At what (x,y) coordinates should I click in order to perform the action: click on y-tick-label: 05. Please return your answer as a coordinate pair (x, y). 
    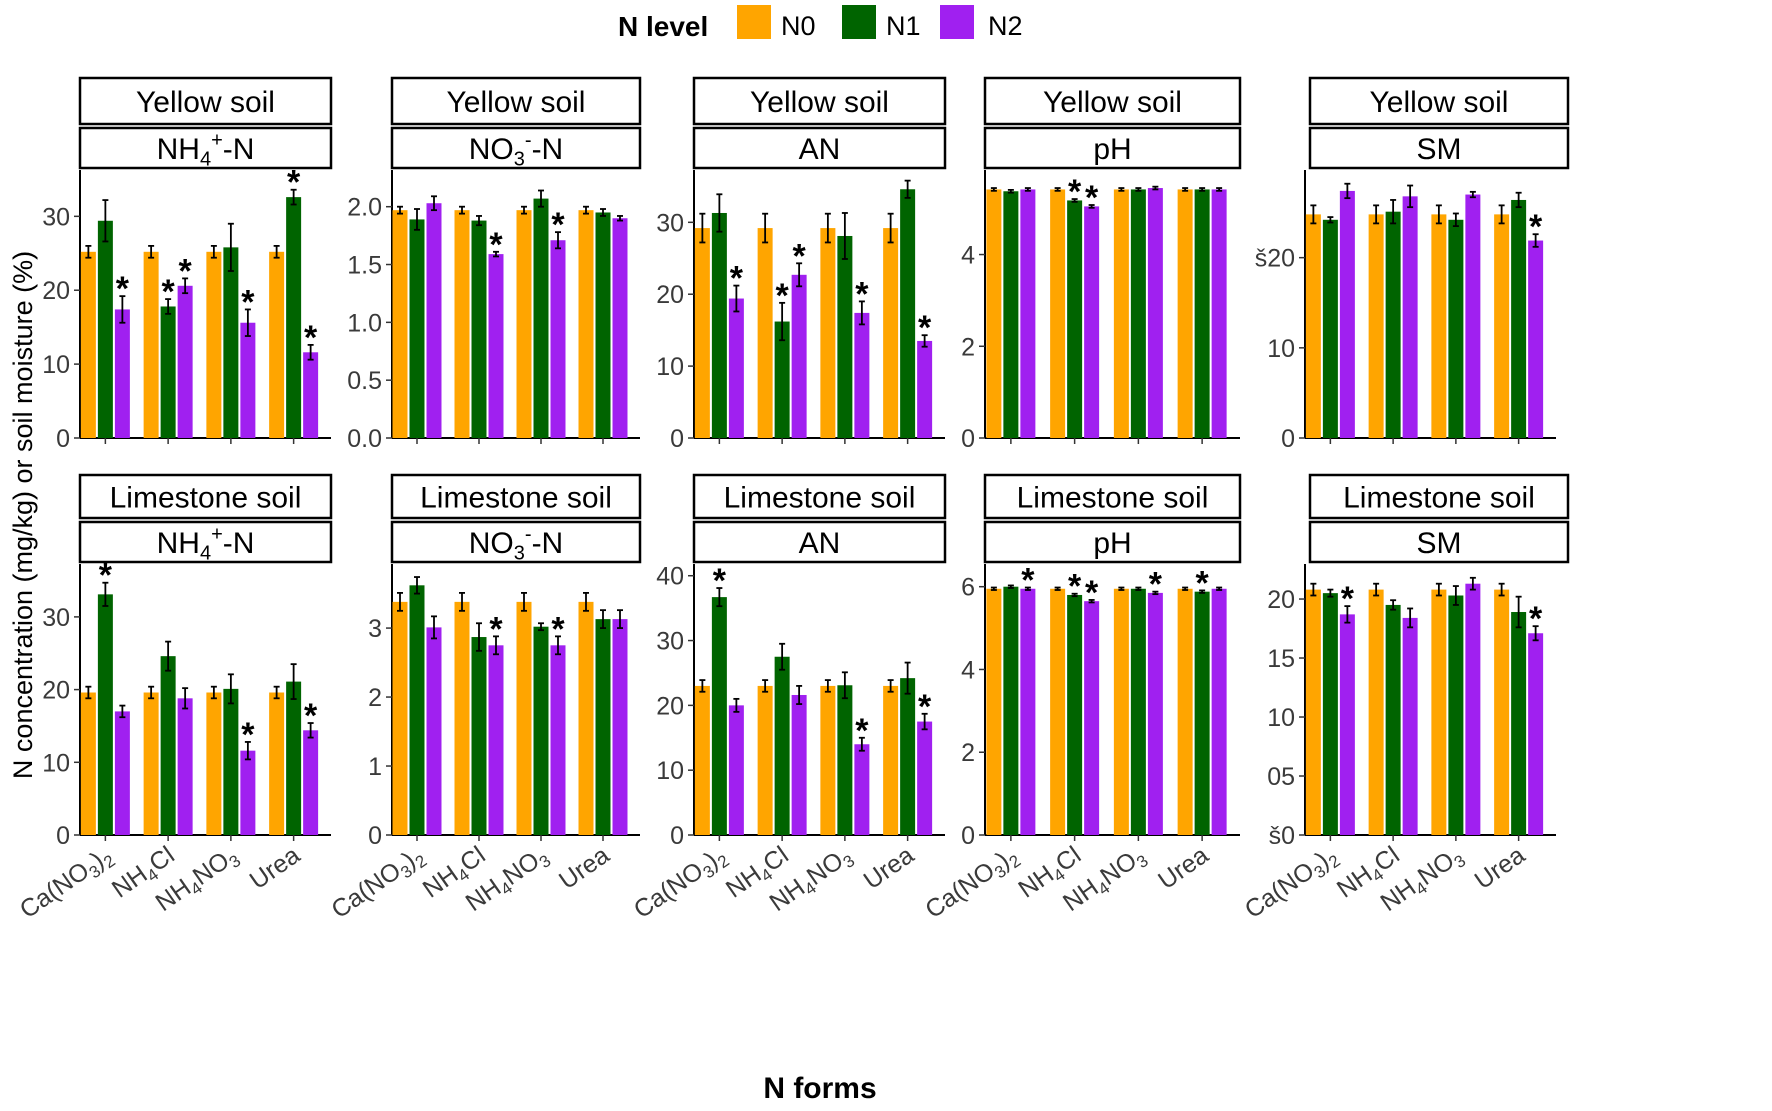
    Looking at the image, I should click on (1281, 777).